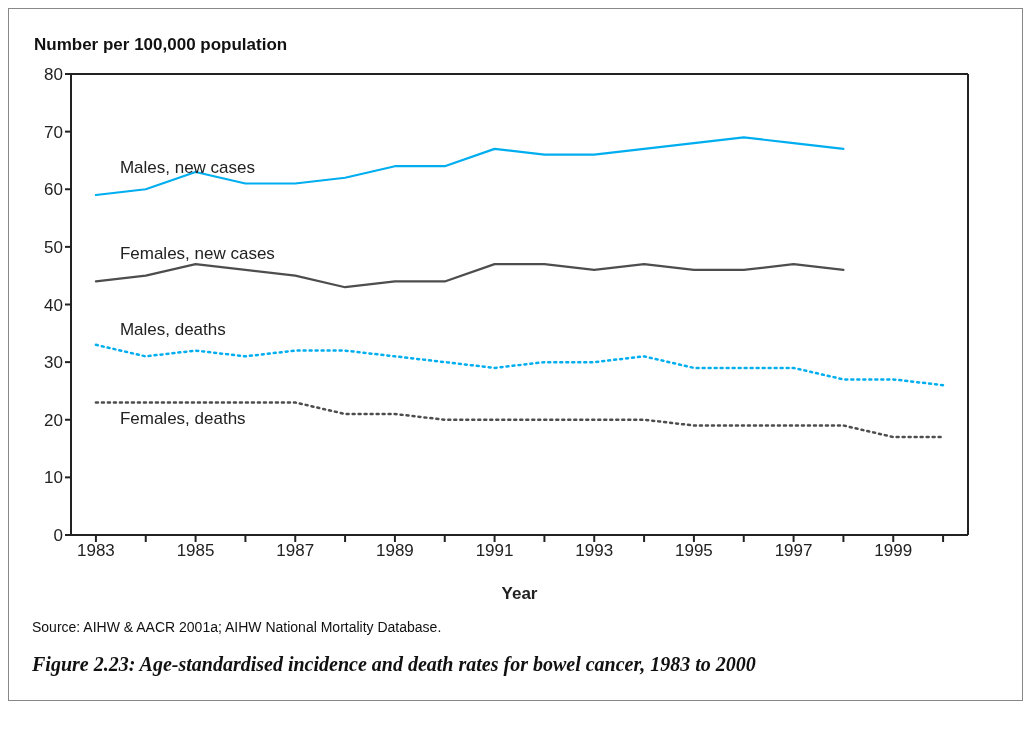 This screenshot has height=752, width=1035. I want to click on x-tick-label: 1985, so click(195, 551).